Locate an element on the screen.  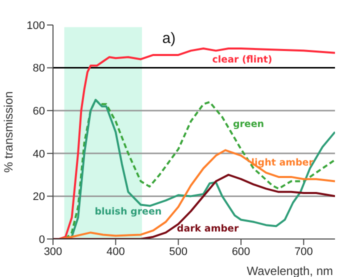
y-tick-label: 100 is located at coordinates (35, 26).